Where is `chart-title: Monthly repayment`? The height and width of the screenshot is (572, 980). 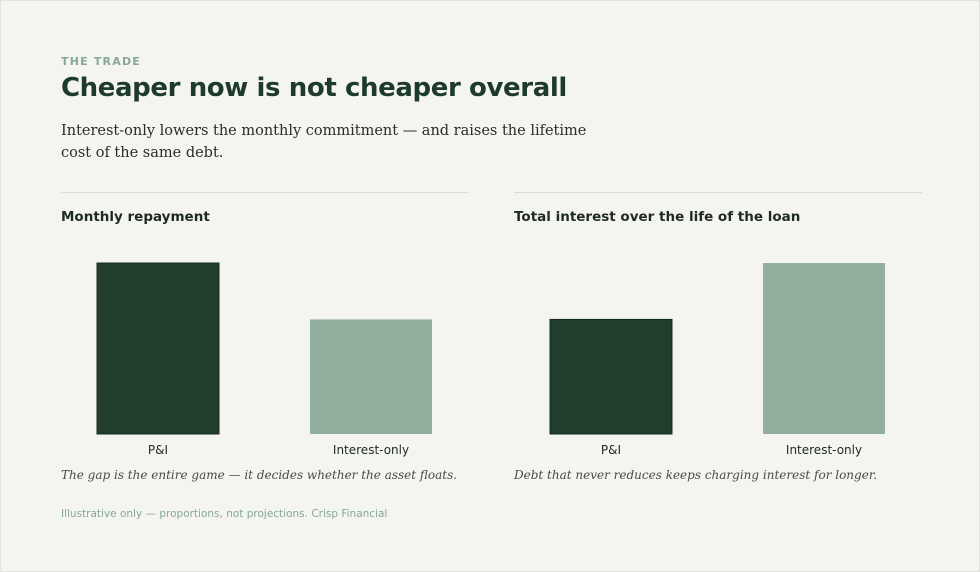 chart-title: Monthly repayment is located at coordinates (135, 217).